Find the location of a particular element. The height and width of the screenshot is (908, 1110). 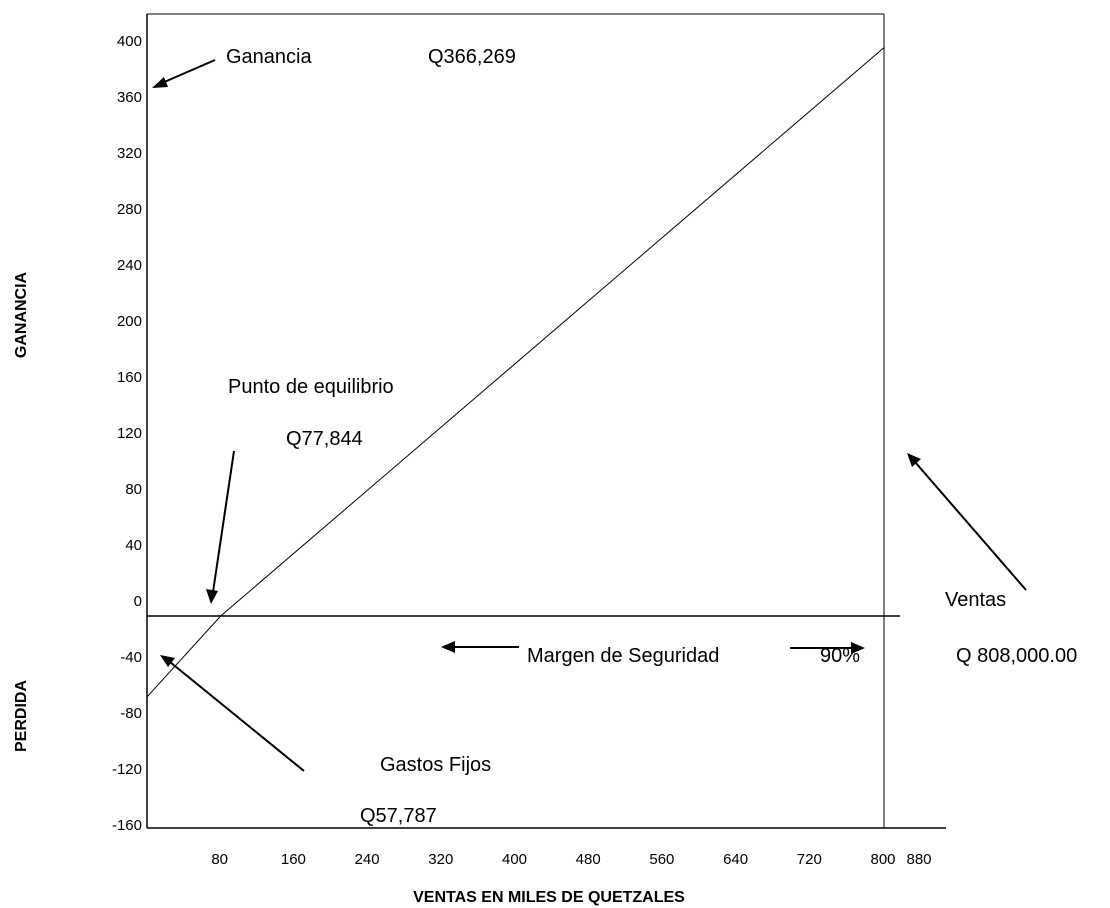

y-tick-label: 0 is located at coordinates (138, 601).